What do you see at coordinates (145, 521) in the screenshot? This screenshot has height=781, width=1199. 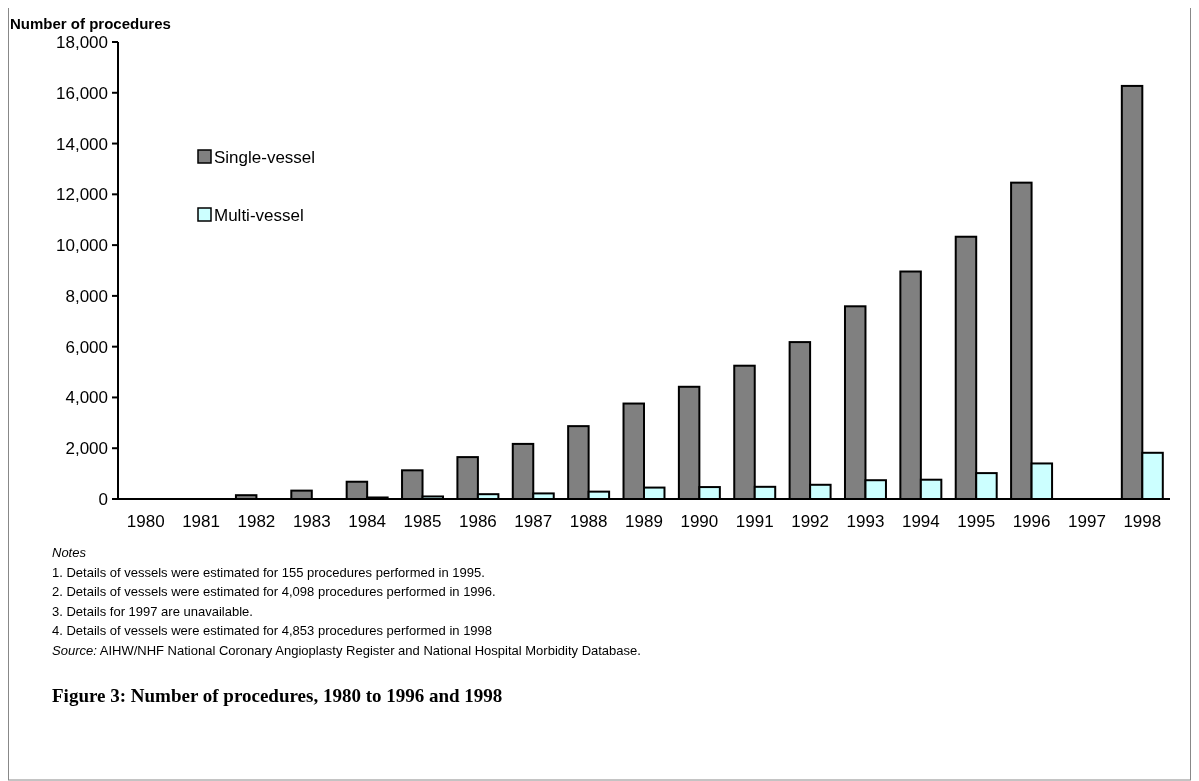 I see `x-tick-label: 1980` at bounding box center [145, 521].